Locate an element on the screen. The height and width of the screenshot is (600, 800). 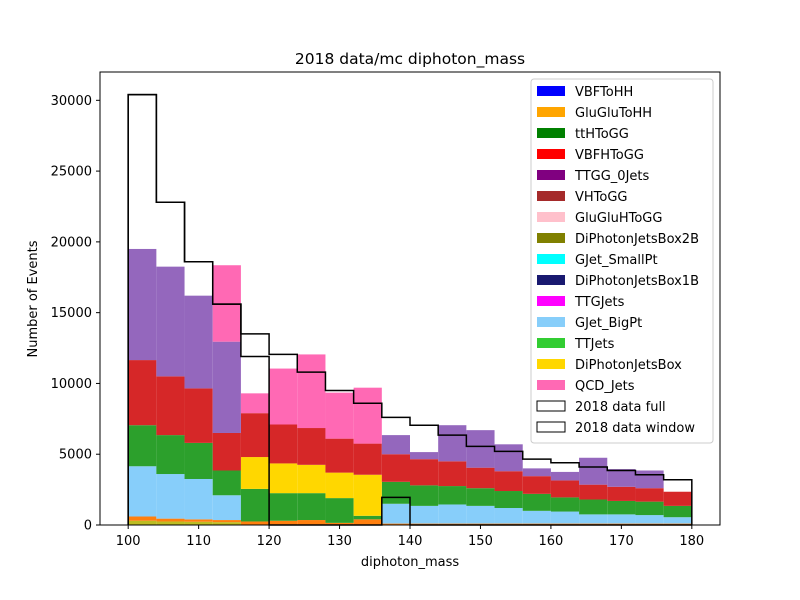
y-tick-label: 5000 is located at coordinates (75, 455).